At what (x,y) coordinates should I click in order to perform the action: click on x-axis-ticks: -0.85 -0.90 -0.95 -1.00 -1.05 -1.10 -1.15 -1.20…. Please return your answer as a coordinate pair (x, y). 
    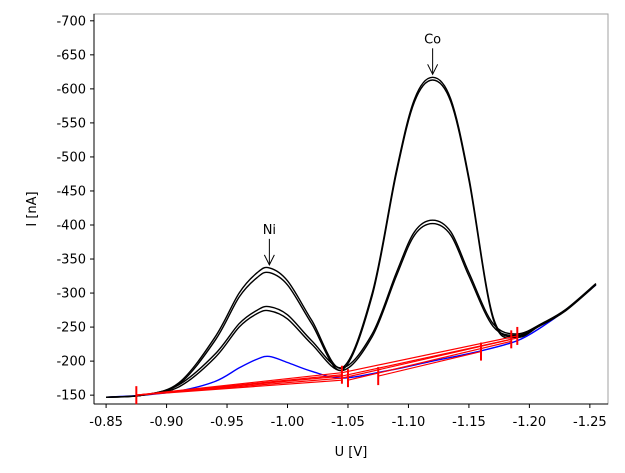
    Looking at the image, I should click on (348, 417).